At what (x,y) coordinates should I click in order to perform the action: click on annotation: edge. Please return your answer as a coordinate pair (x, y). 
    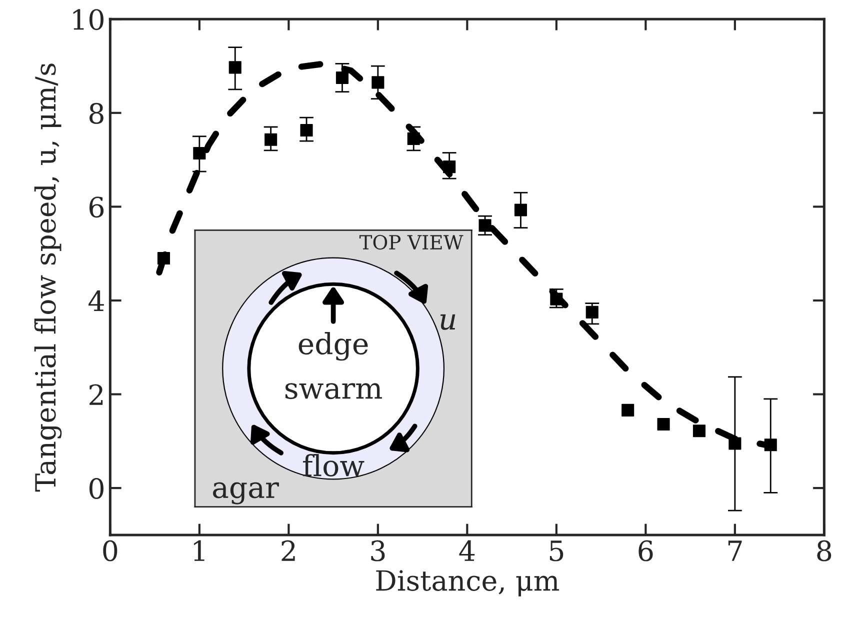
    Looking at the image, I should click on (333, 346).